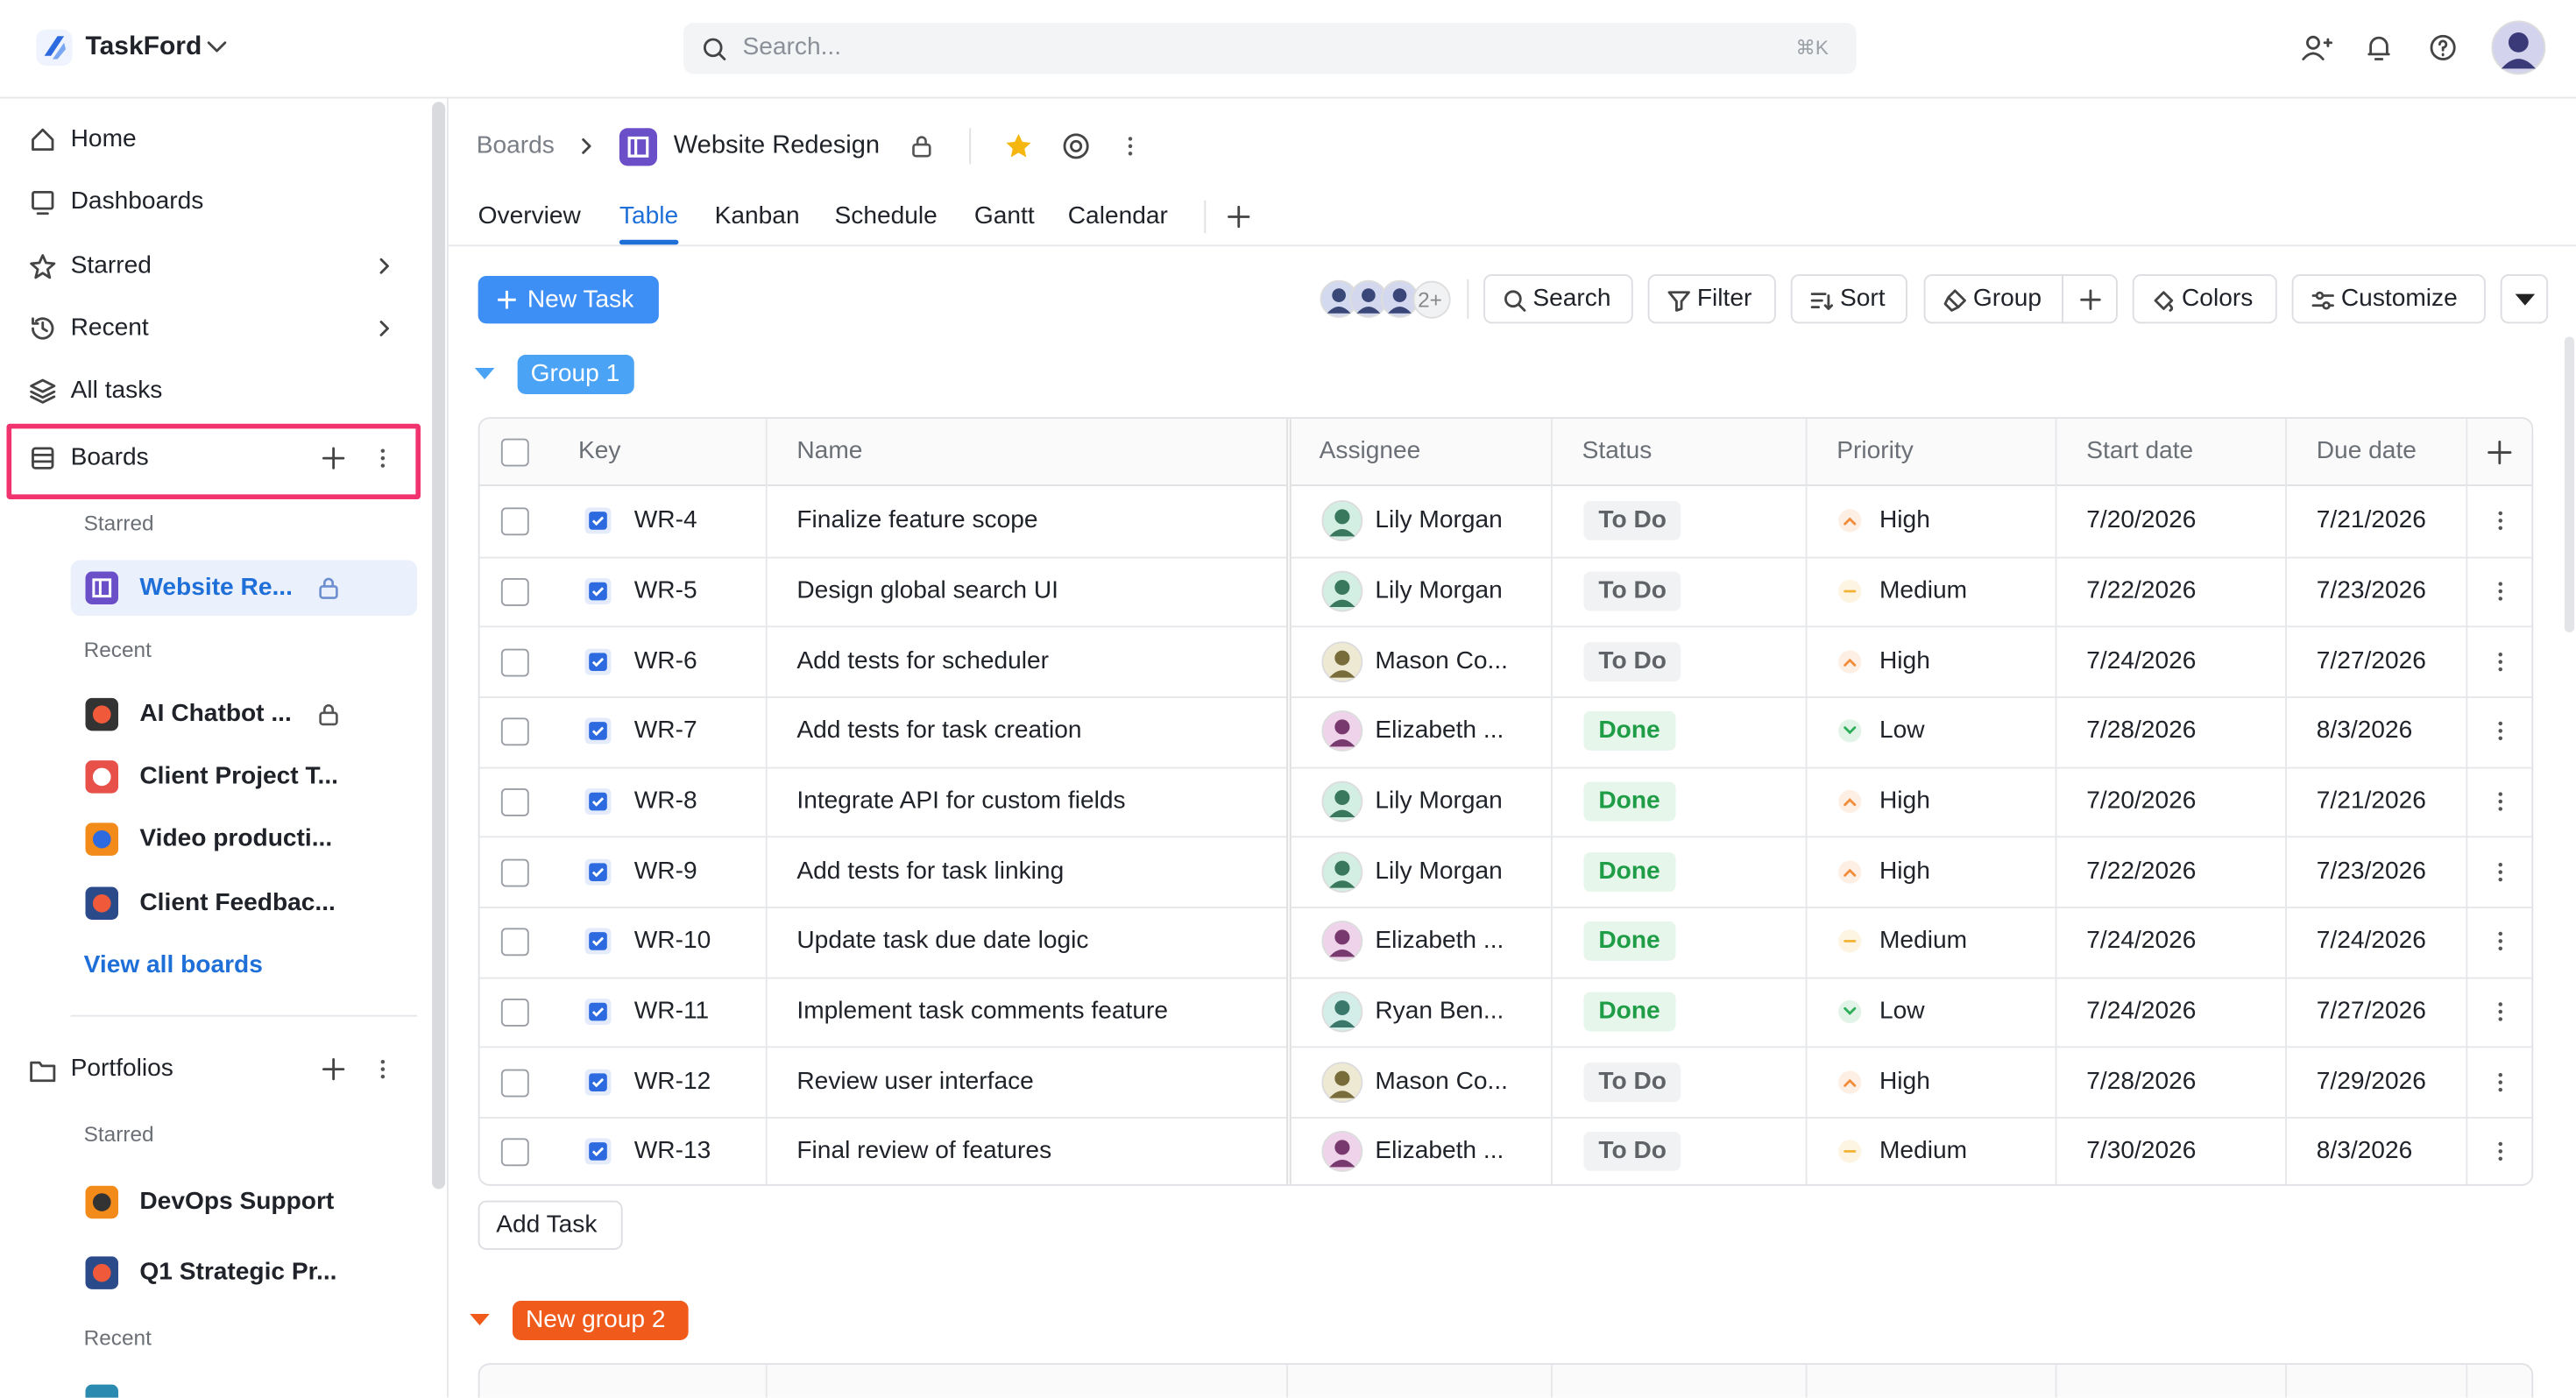  What do you see at coordinates (917, 520) in the screenshot?
I see `task-name: Finalize feature scope` at bounding box center [917, 520].